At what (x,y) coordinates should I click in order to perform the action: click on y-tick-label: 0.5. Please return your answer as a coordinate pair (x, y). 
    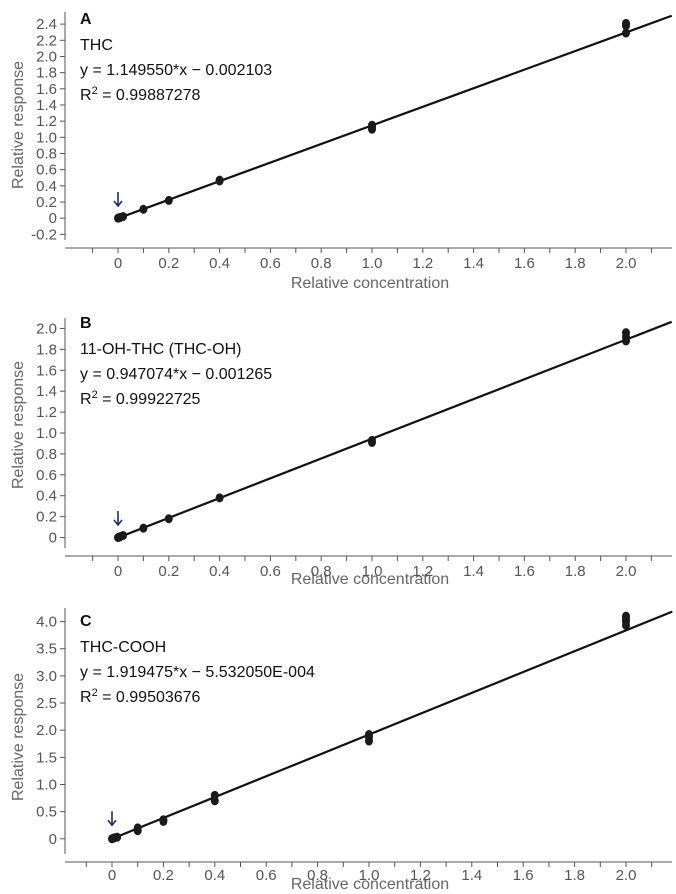
    Looking at the image, I should click on (46, 812).